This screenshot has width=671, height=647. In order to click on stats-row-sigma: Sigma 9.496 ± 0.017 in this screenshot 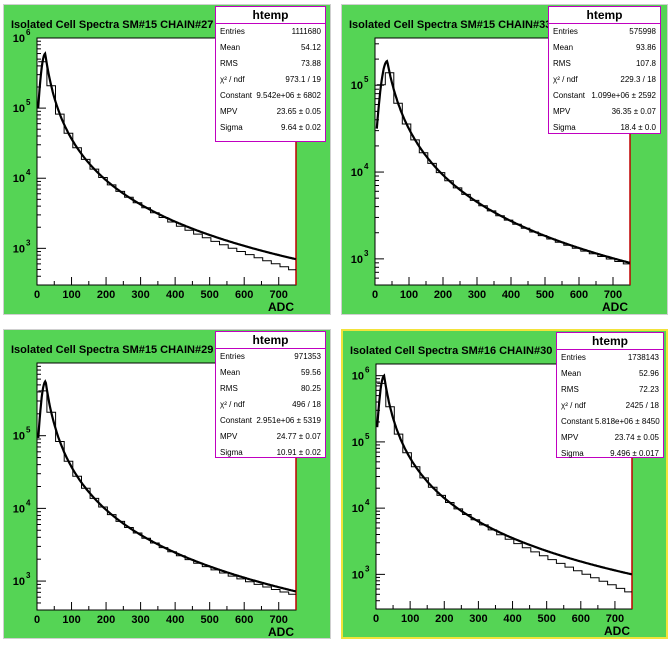, I will do `click(610, 454)`.